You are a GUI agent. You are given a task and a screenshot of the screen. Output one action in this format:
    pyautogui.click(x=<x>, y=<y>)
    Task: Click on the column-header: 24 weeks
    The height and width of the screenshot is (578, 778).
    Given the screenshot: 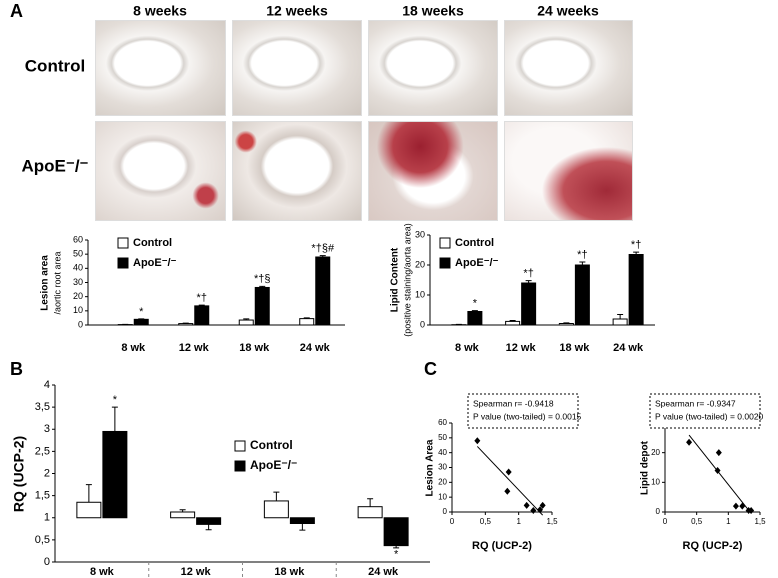 What is the action you would take?
    pyautogui.click(x=568, y=11)
    